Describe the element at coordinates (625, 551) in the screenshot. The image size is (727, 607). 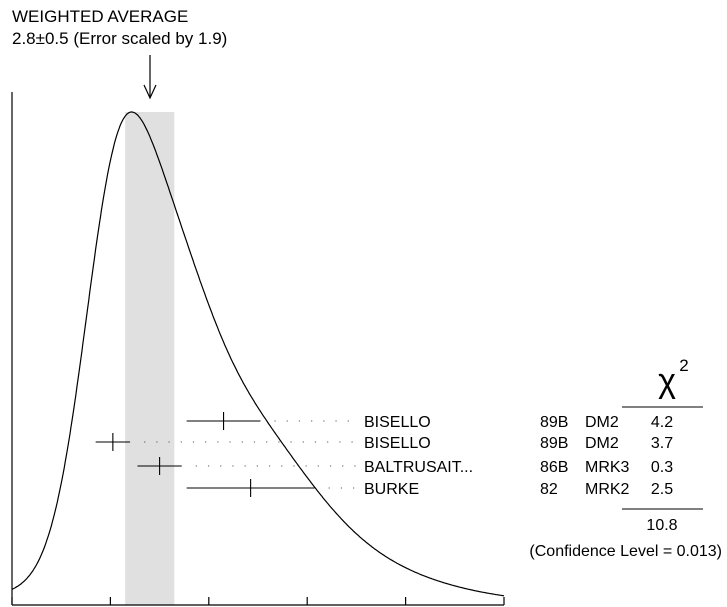
I see `confidence-level: (Confidence Level = 0.013)` at that location.